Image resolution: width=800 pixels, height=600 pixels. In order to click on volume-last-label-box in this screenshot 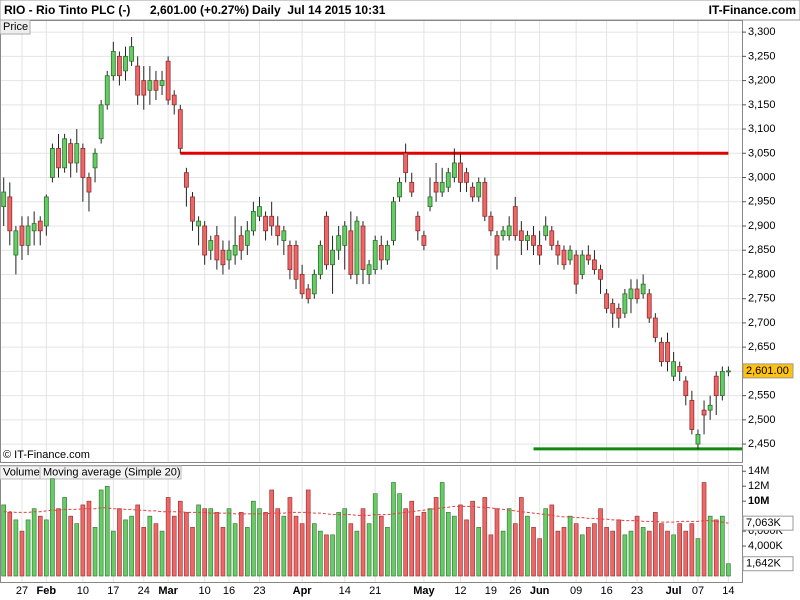, I will do `click(768, 564)`.